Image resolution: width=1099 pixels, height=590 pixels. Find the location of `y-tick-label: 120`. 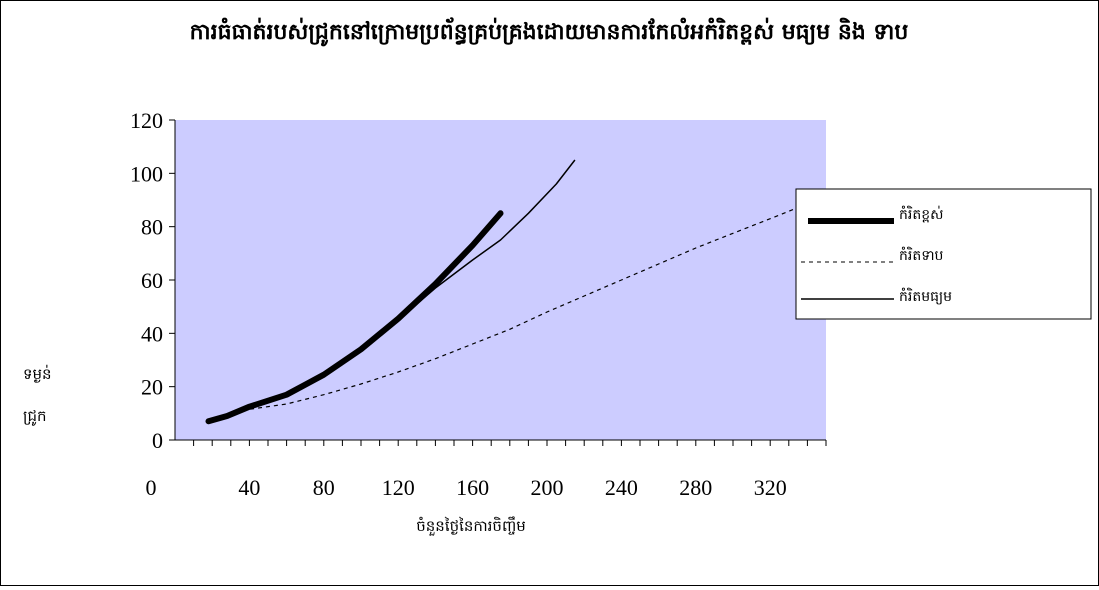

y-tick-label: 120 is located at coordinates (146, 120).